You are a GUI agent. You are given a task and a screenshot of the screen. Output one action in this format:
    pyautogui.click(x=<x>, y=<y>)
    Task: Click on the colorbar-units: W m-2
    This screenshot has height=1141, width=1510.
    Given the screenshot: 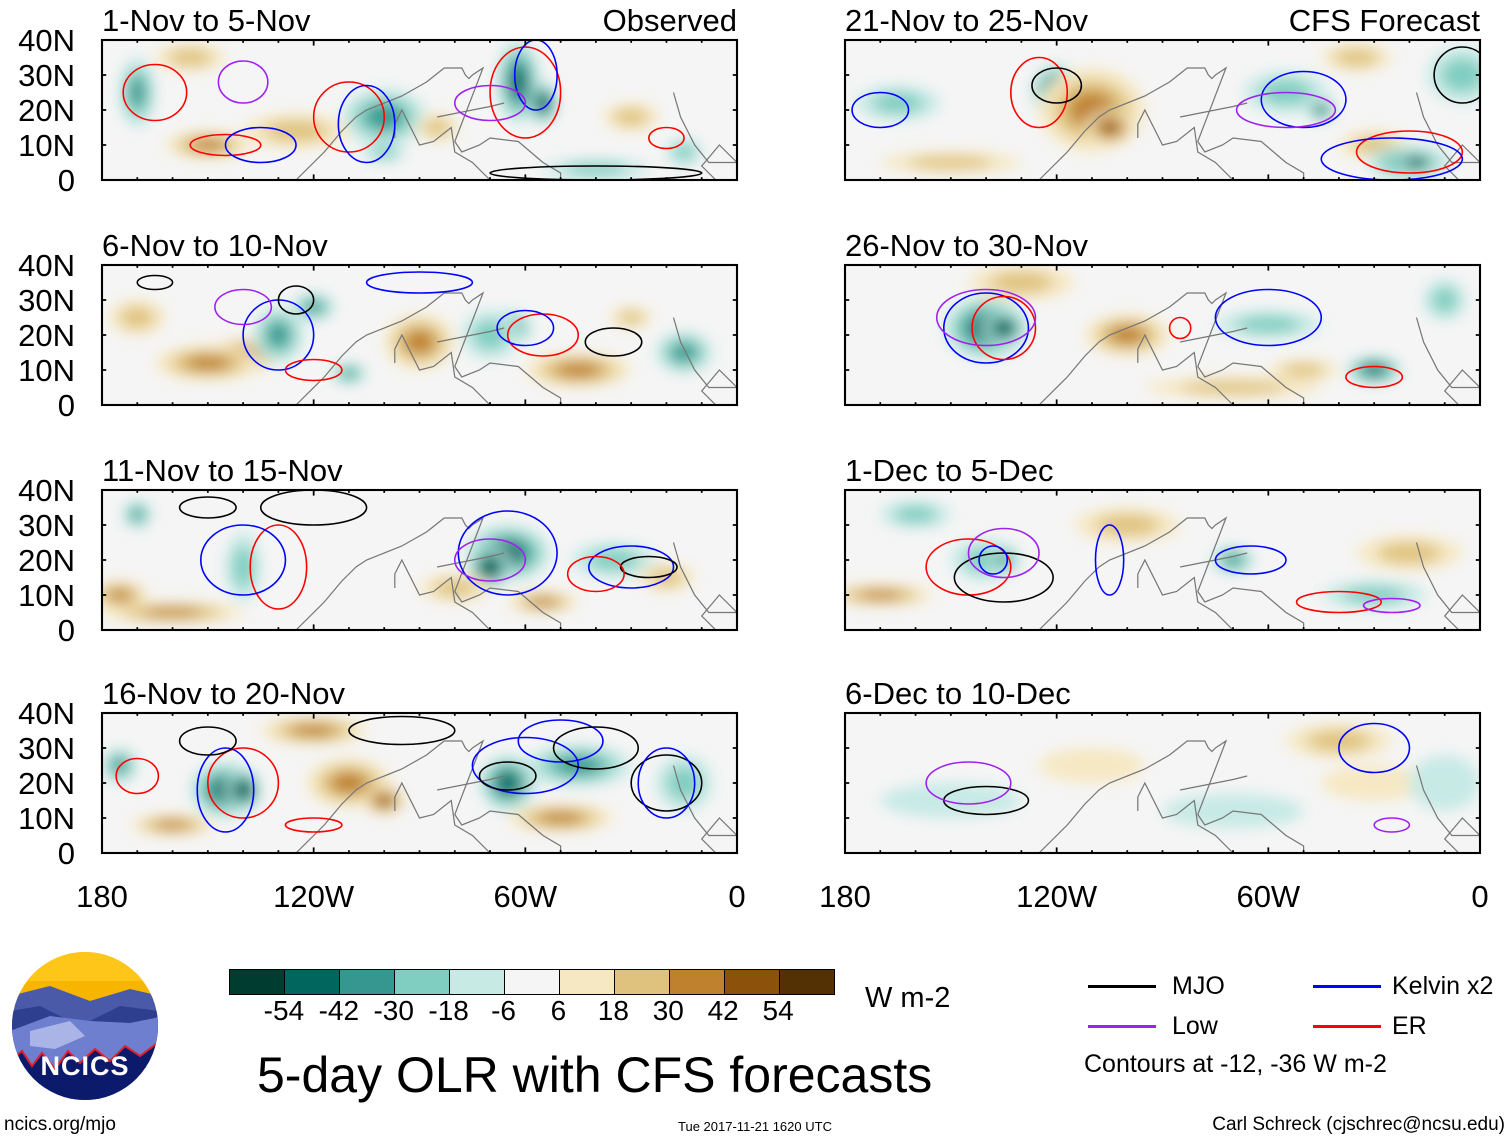 What is the action you would take?
    pyautogui.click(x=908, y=998)
    